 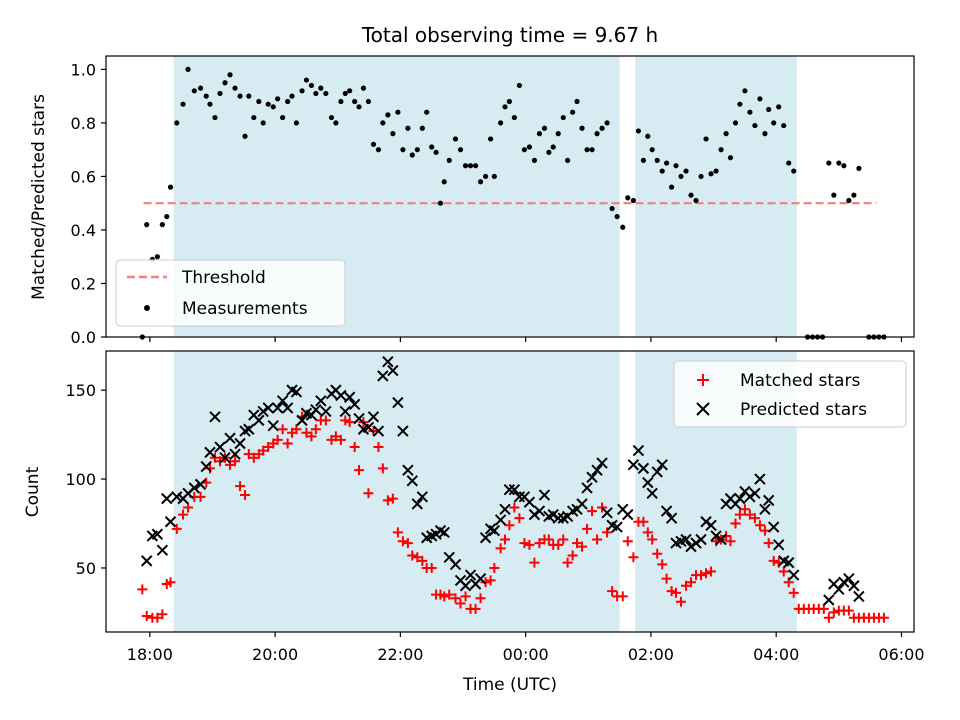 What do you see at coordinates (230, 293) in the screenshot?
I see `top-legend: Threshold Measurements` at bounding box center [230, 293].